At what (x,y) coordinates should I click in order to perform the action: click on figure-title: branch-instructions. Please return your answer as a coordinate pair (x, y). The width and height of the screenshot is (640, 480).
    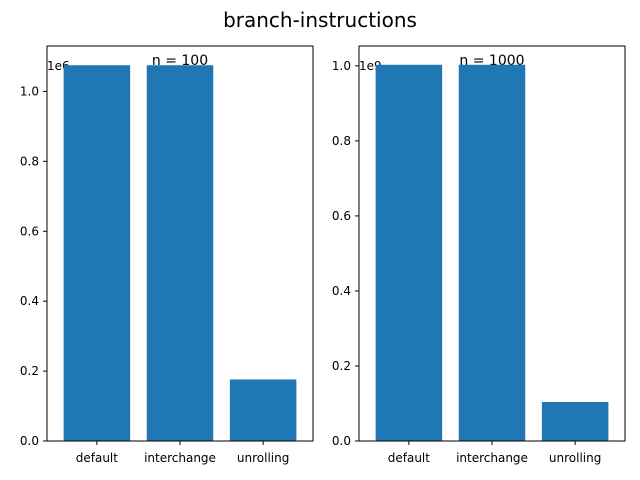
    Looking at the image, I should click on (320, 20).